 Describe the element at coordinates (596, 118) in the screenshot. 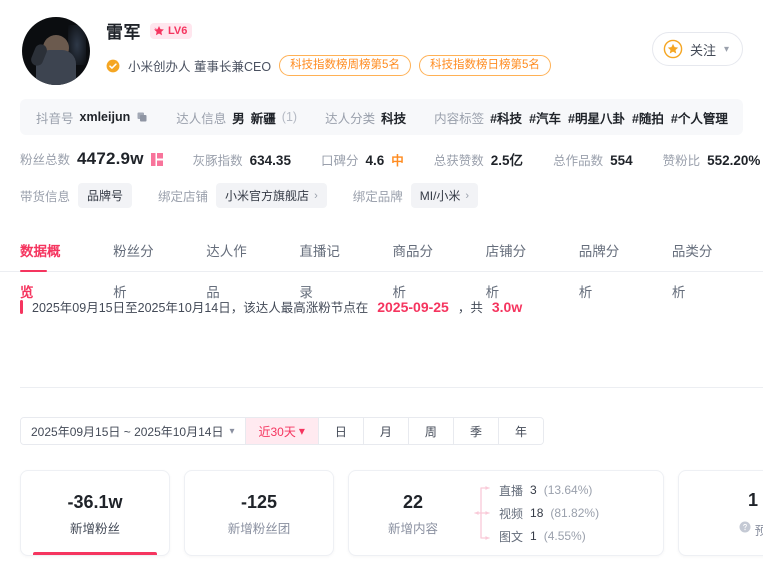

I see `content-tag: #明星八卦` at that location.